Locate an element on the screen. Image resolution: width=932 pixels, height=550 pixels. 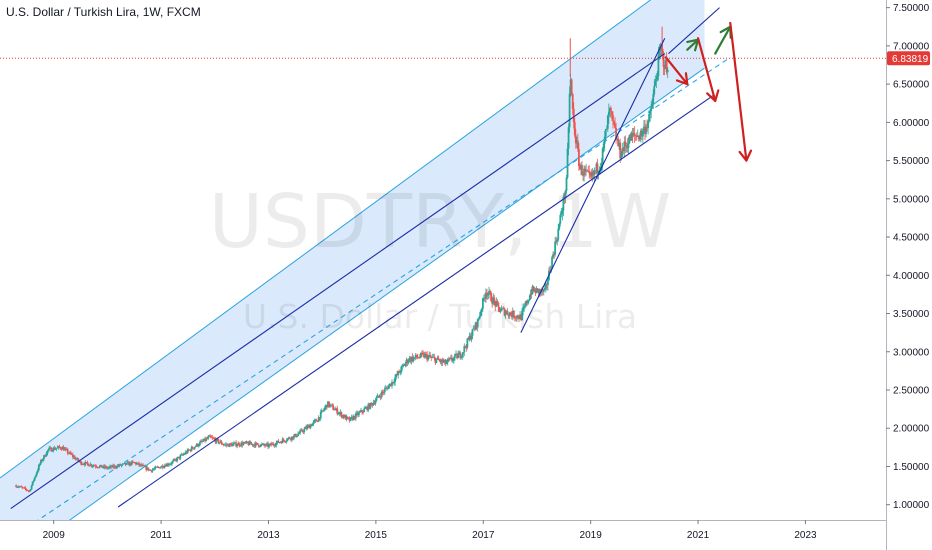
x-tick-label: 2009 is located at coordinates (54, 535).